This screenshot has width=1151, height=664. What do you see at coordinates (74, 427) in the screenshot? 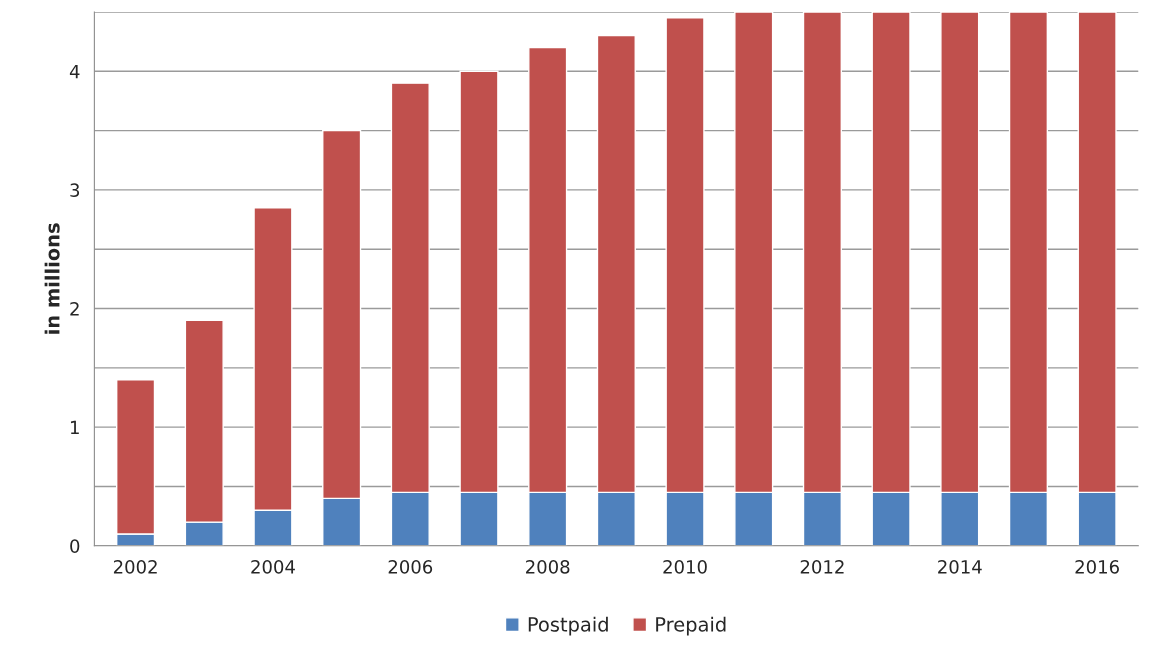
I see `y-tick-label: 1` at bounding box center [74, 427].